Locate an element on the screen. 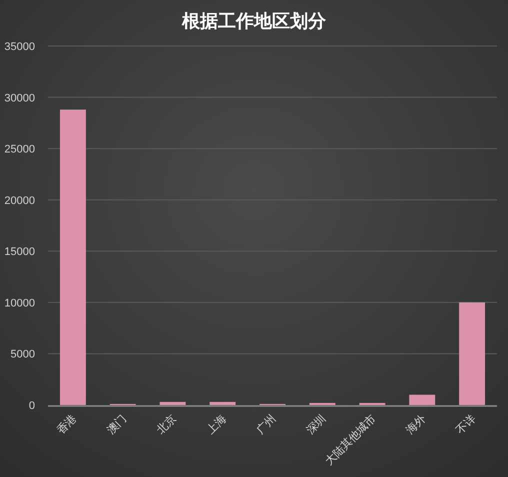  y-tick-label: 35000 is located at coordinates (19, 47).